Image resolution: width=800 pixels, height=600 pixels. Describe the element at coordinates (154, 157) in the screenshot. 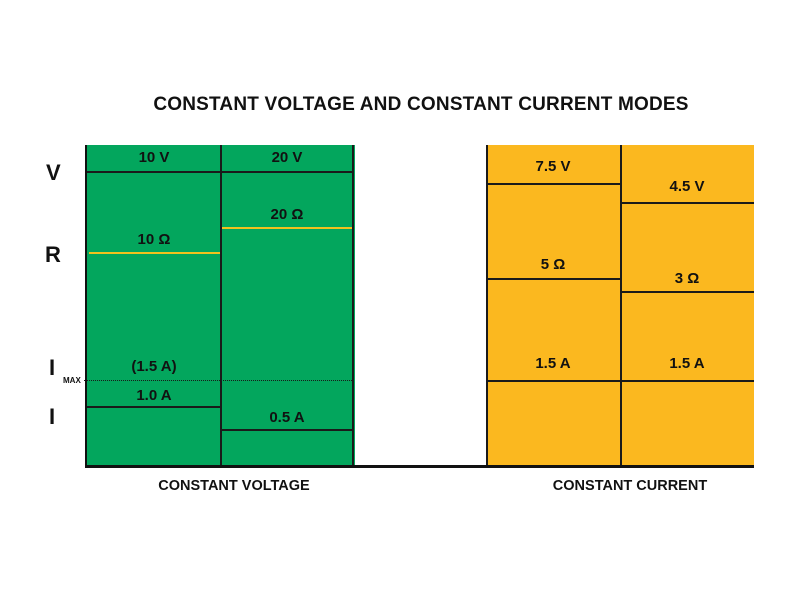

I see `cv-col1-voltage: 10 V` at that location.